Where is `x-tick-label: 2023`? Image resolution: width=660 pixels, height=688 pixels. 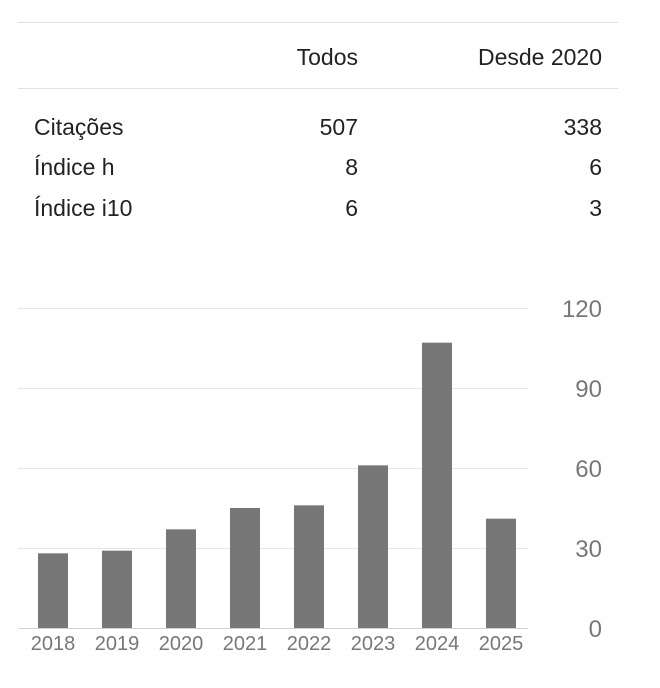
x-tick-label: 2023 is located at coordinates (373, 644).